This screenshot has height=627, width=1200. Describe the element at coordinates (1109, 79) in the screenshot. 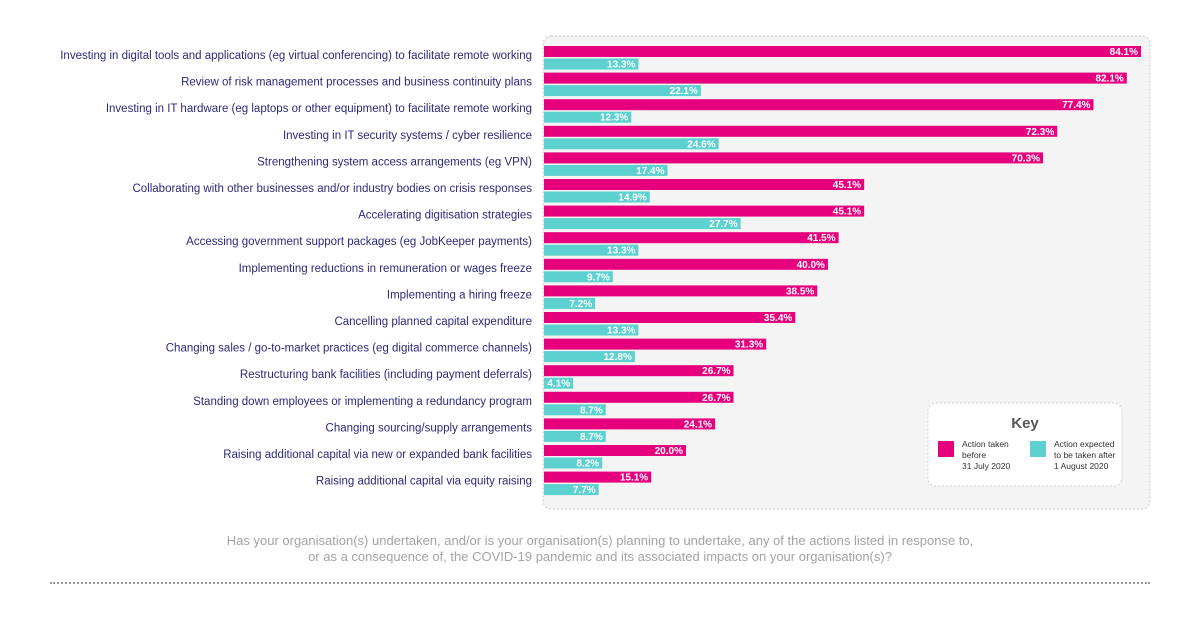

I see `data-label: 82.1%` at that location.